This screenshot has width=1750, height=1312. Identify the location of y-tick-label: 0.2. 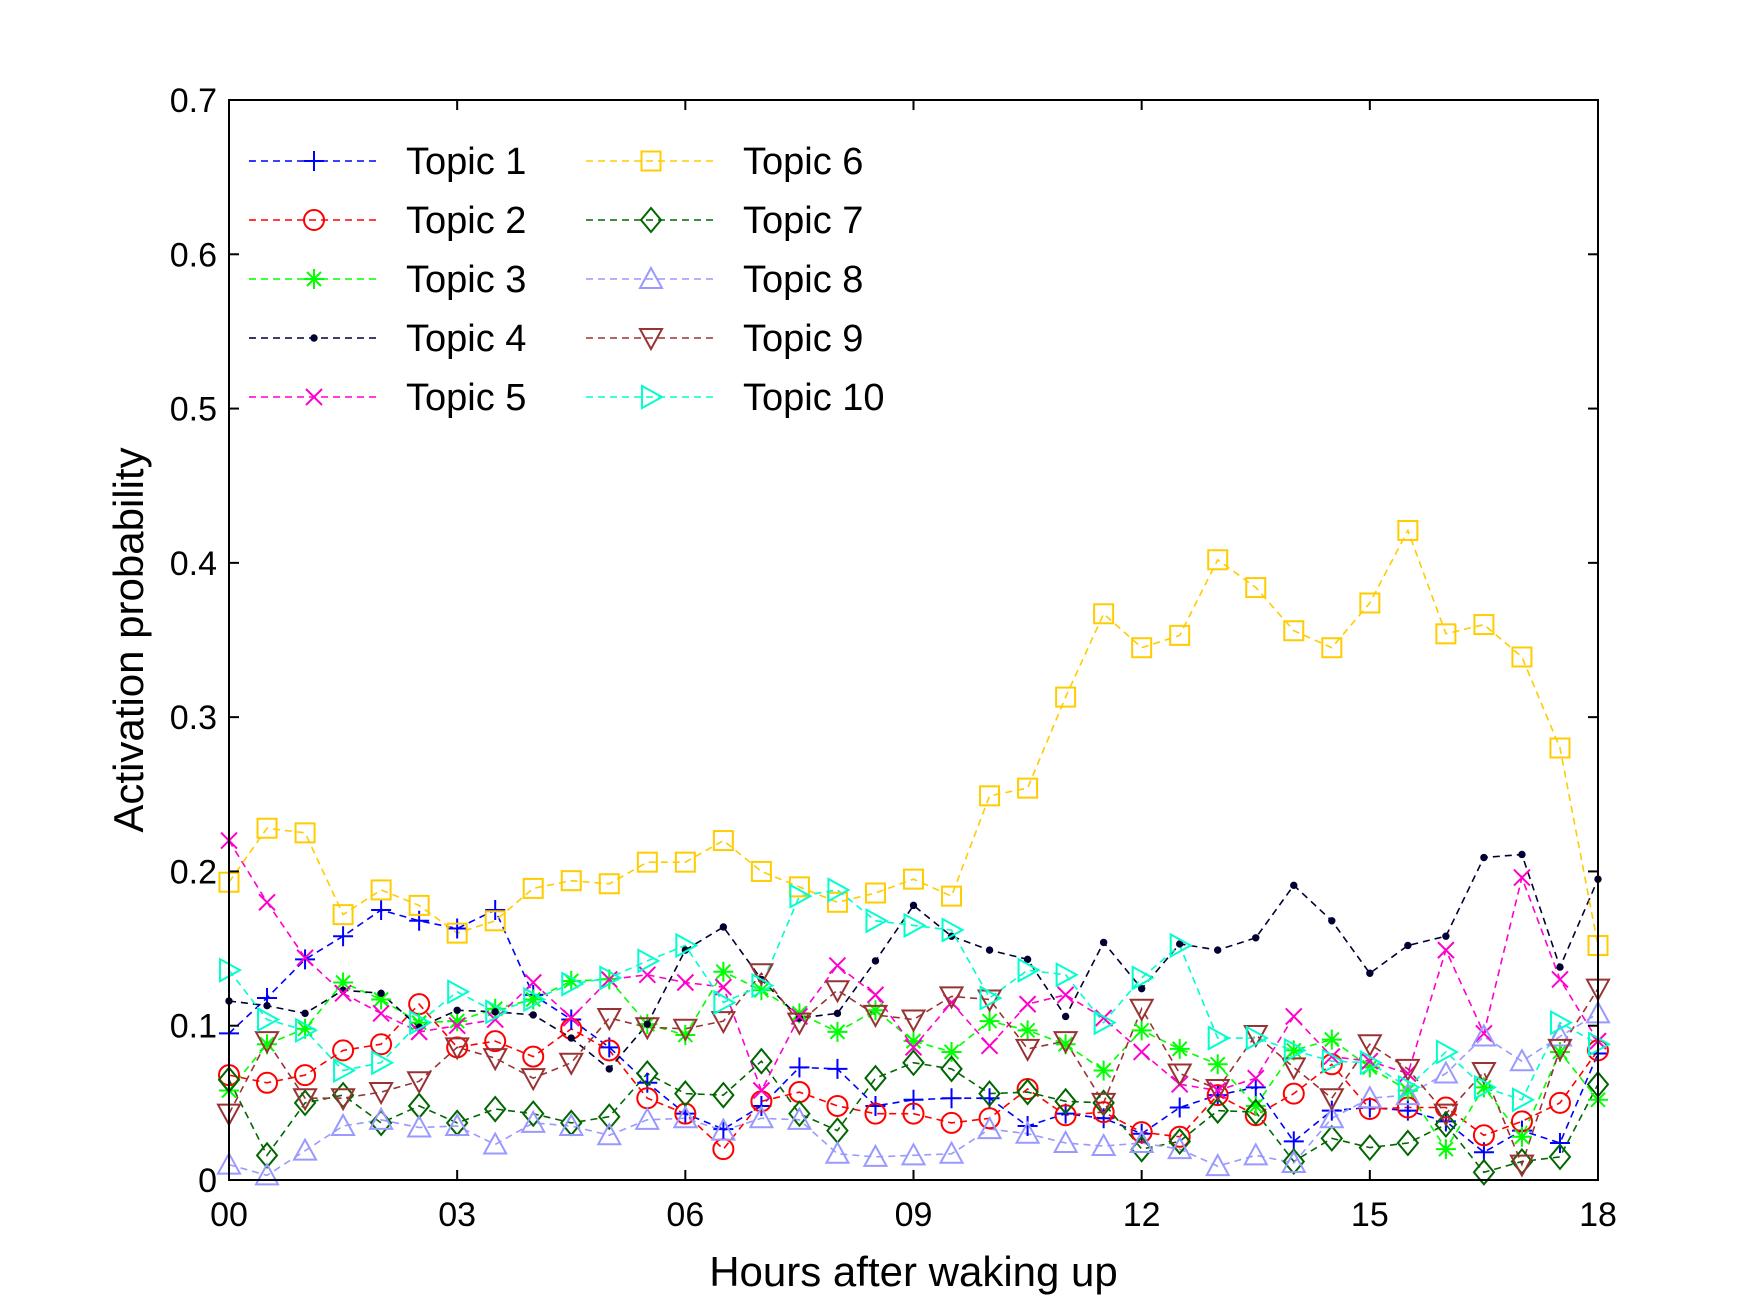
(193, 872).